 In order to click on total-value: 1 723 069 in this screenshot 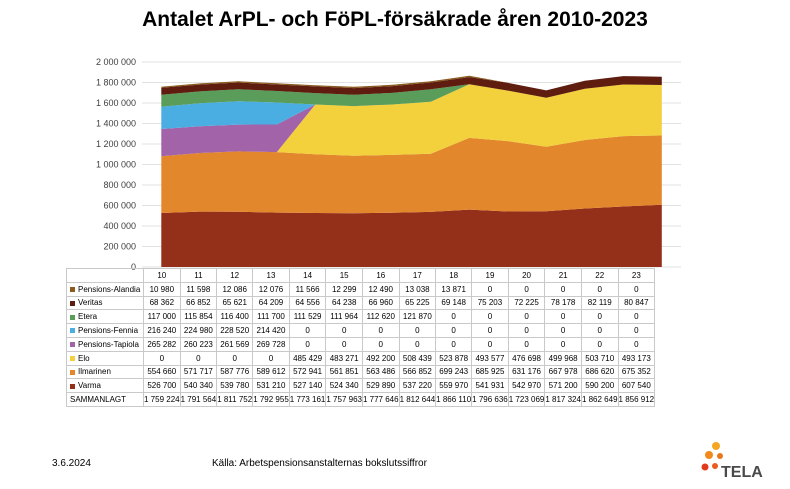, I will do `click(526, 399)`.